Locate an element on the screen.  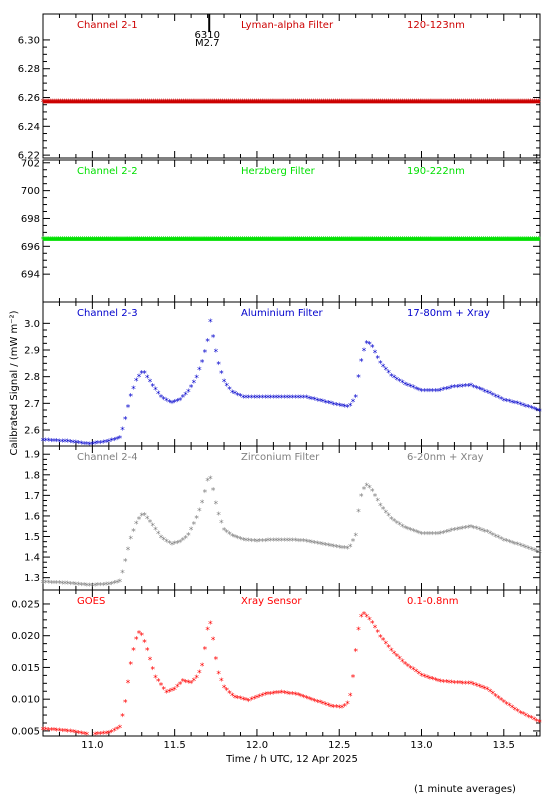
x-tick-label: 11.5 is located at coordinates (175, 745).